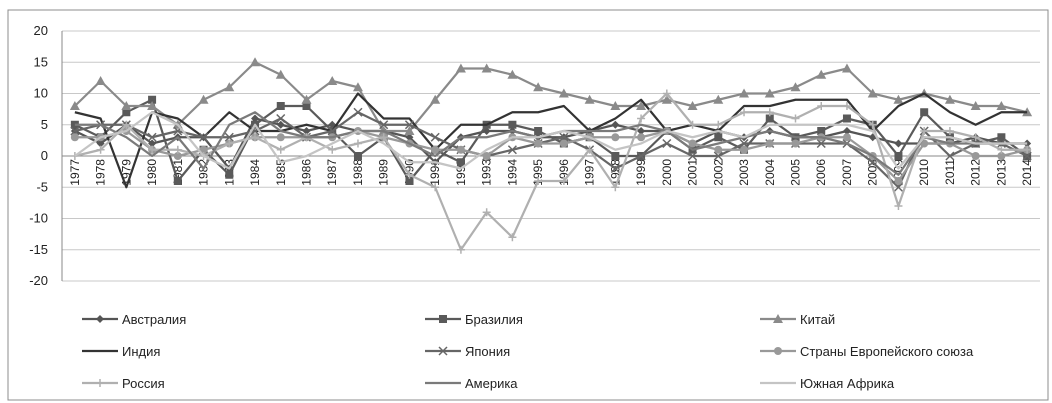 This screenshot has height=403, width=1052. What do you see at coordinates (332, 172) in the screenshot?
I see `x-tick-label: 1987` at bounding box center [332, 172].